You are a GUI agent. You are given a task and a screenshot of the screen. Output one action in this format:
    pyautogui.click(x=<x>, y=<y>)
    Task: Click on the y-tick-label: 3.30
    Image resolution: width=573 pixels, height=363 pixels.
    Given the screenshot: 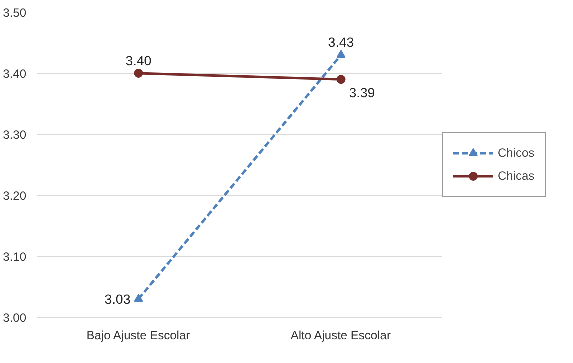 What is the action you would take?
    pyautogui.click(x=15, y=135)
    